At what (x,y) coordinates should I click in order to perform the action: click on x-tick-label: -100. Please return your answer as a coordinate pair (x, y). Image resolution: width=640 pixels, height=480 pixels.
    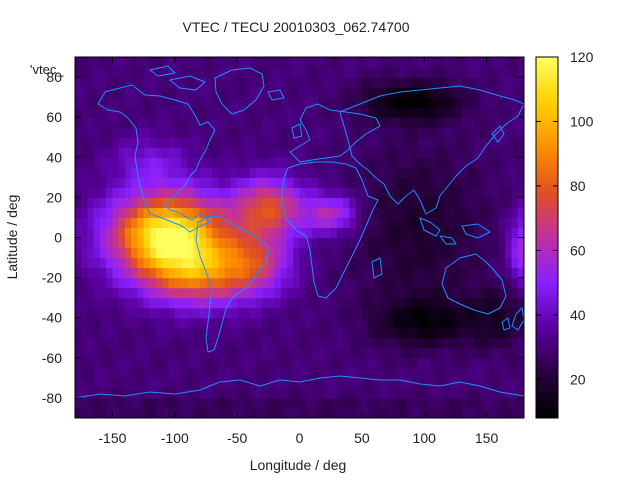
    Looking at the image, I should click on (175, 438).